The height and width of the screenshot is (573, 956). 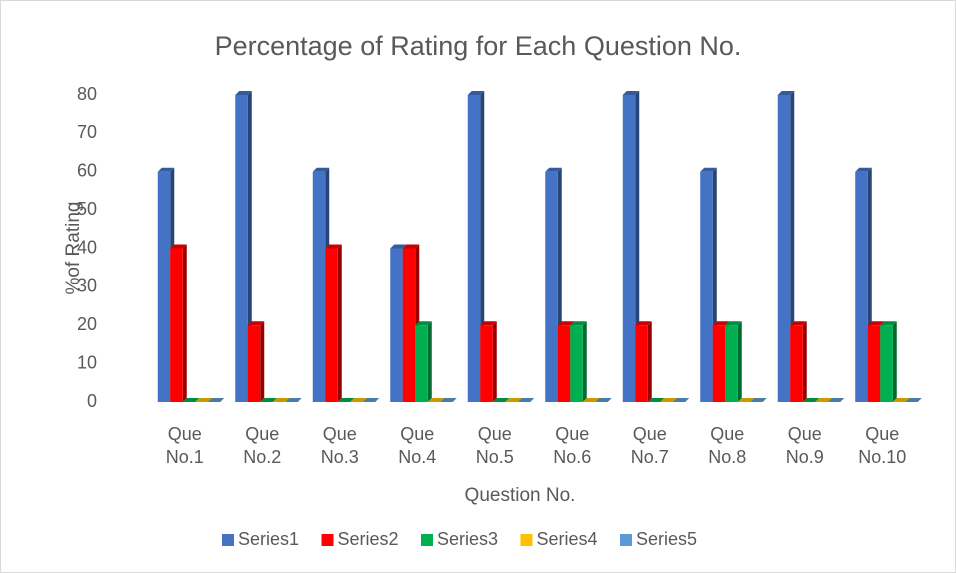 What do you see at coordinates (268, 539) in the screenshot?
I see `legend-label: Series1` at bounding box center [268, 539].